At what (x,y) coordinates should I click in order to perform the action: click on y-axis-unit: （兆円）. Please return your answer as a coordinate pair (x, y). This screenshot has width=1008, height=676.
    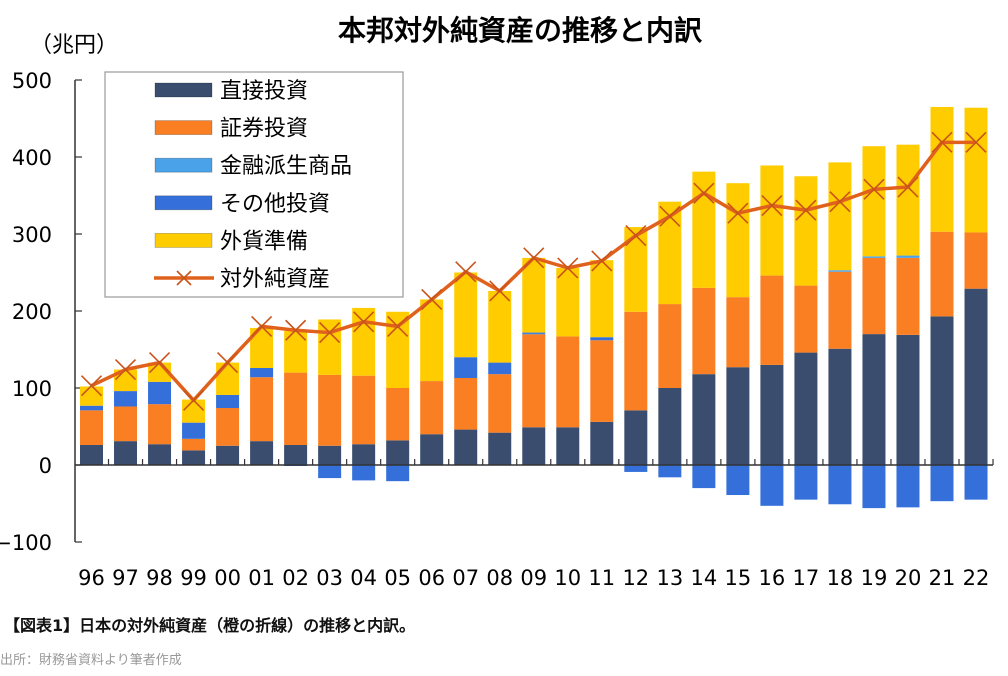
    Looking at the image, I should click on (74, 45).